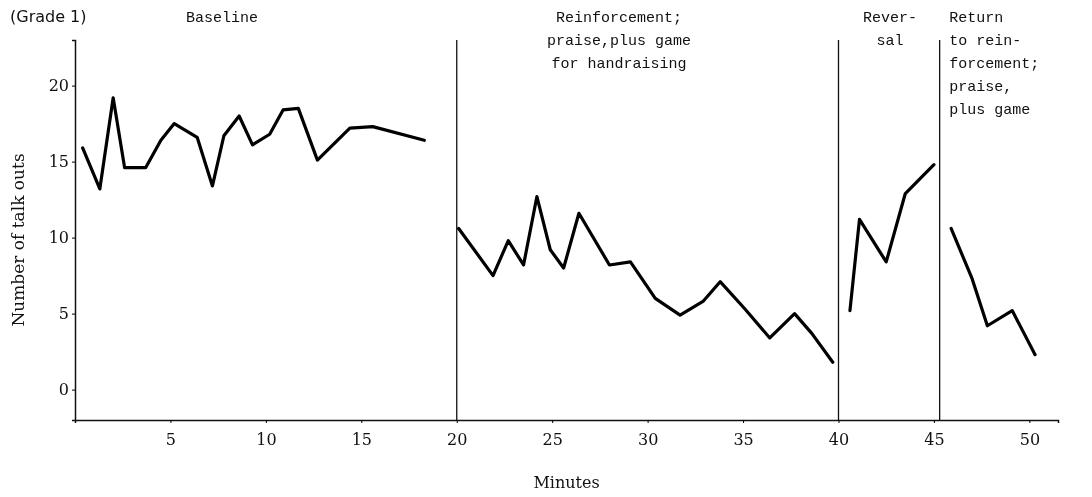 This screenshot has width=1092, height=497. What do you see at coordinates (266, 440) in the screenshot?
I see `x-tick-label: 10` at bounding box center [266, 440].